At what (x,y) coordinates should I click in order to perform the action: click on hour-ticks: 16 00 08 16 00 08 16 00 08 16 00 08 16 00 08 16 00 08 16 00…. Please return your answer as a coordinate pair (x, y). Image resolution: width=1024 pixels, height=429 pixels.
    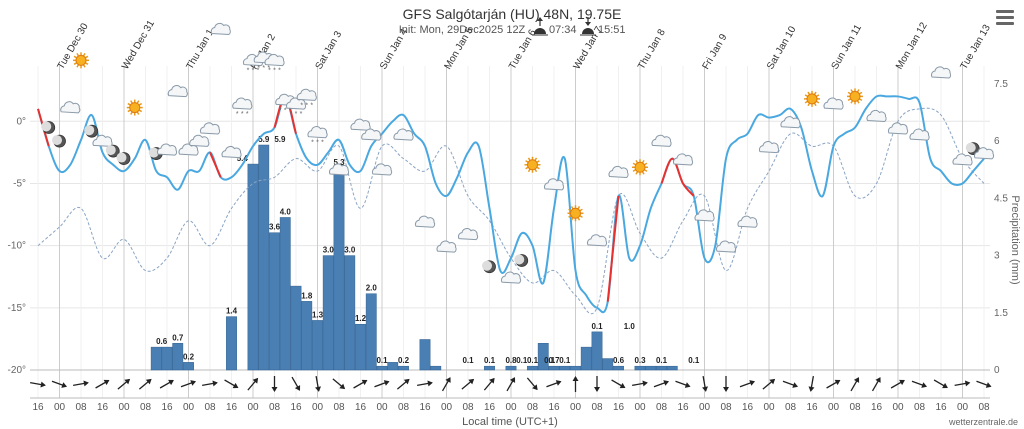
    Looking at the image, I should click on (511, 407).